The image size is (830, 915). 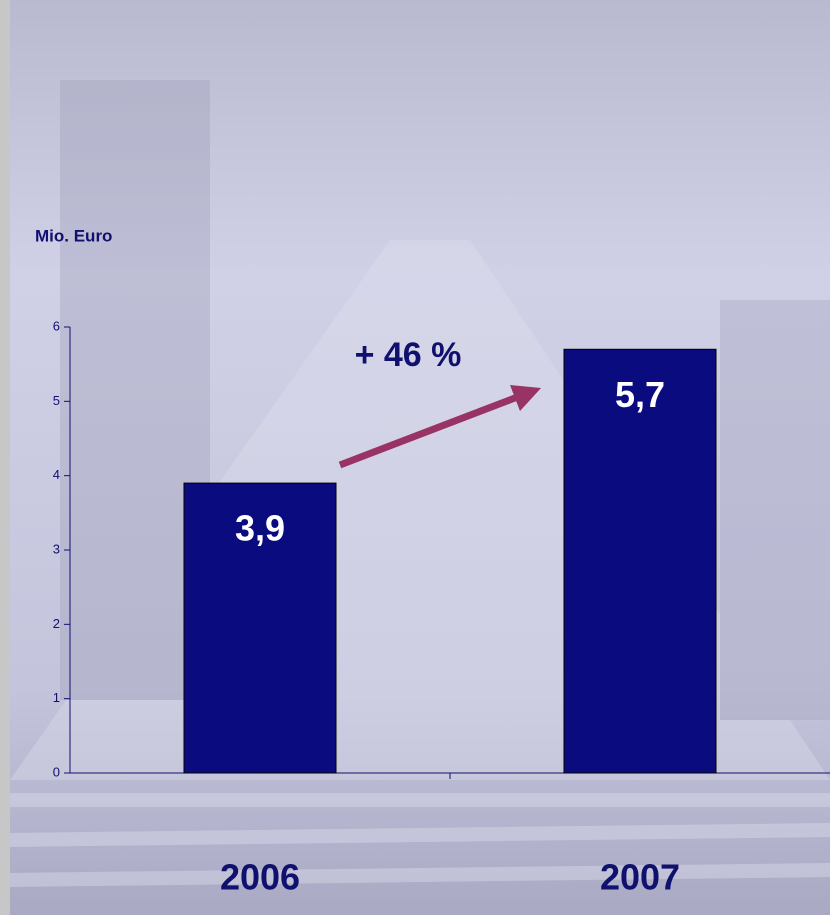 I want to click on y-tick-label: 3, so click(x=56, y=548).